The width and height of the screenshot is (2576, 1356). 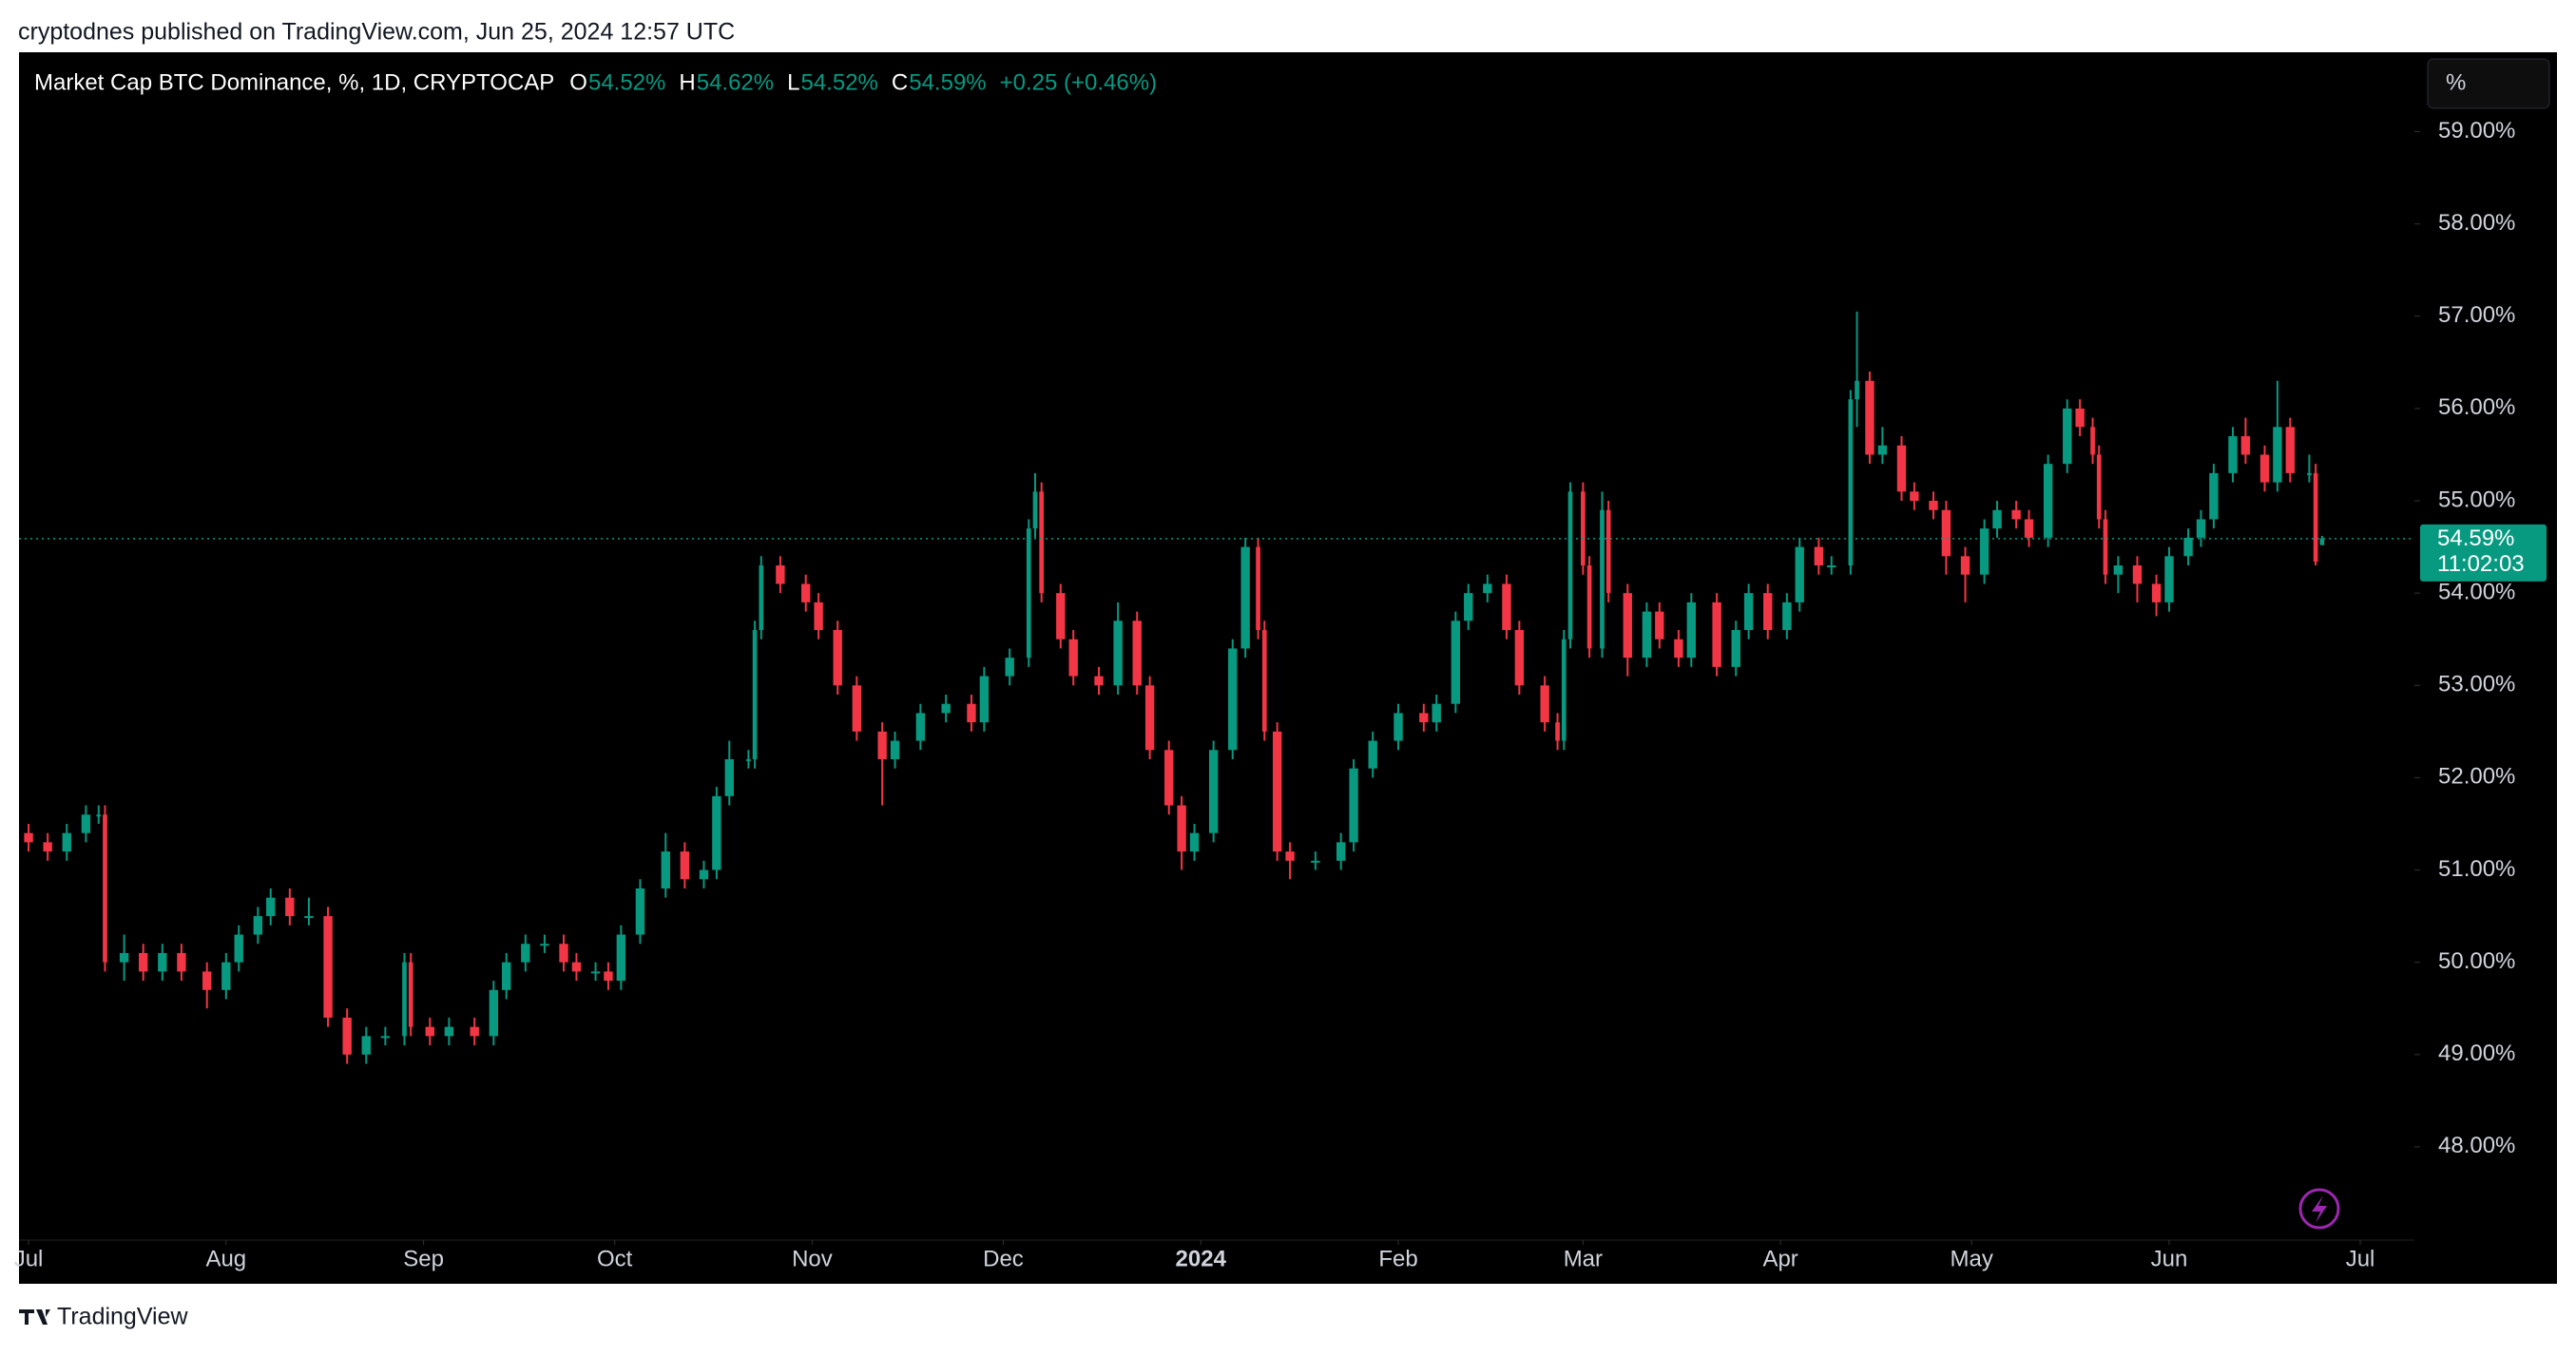 I want to click on legend-key: C, so click(x=900, y=82).